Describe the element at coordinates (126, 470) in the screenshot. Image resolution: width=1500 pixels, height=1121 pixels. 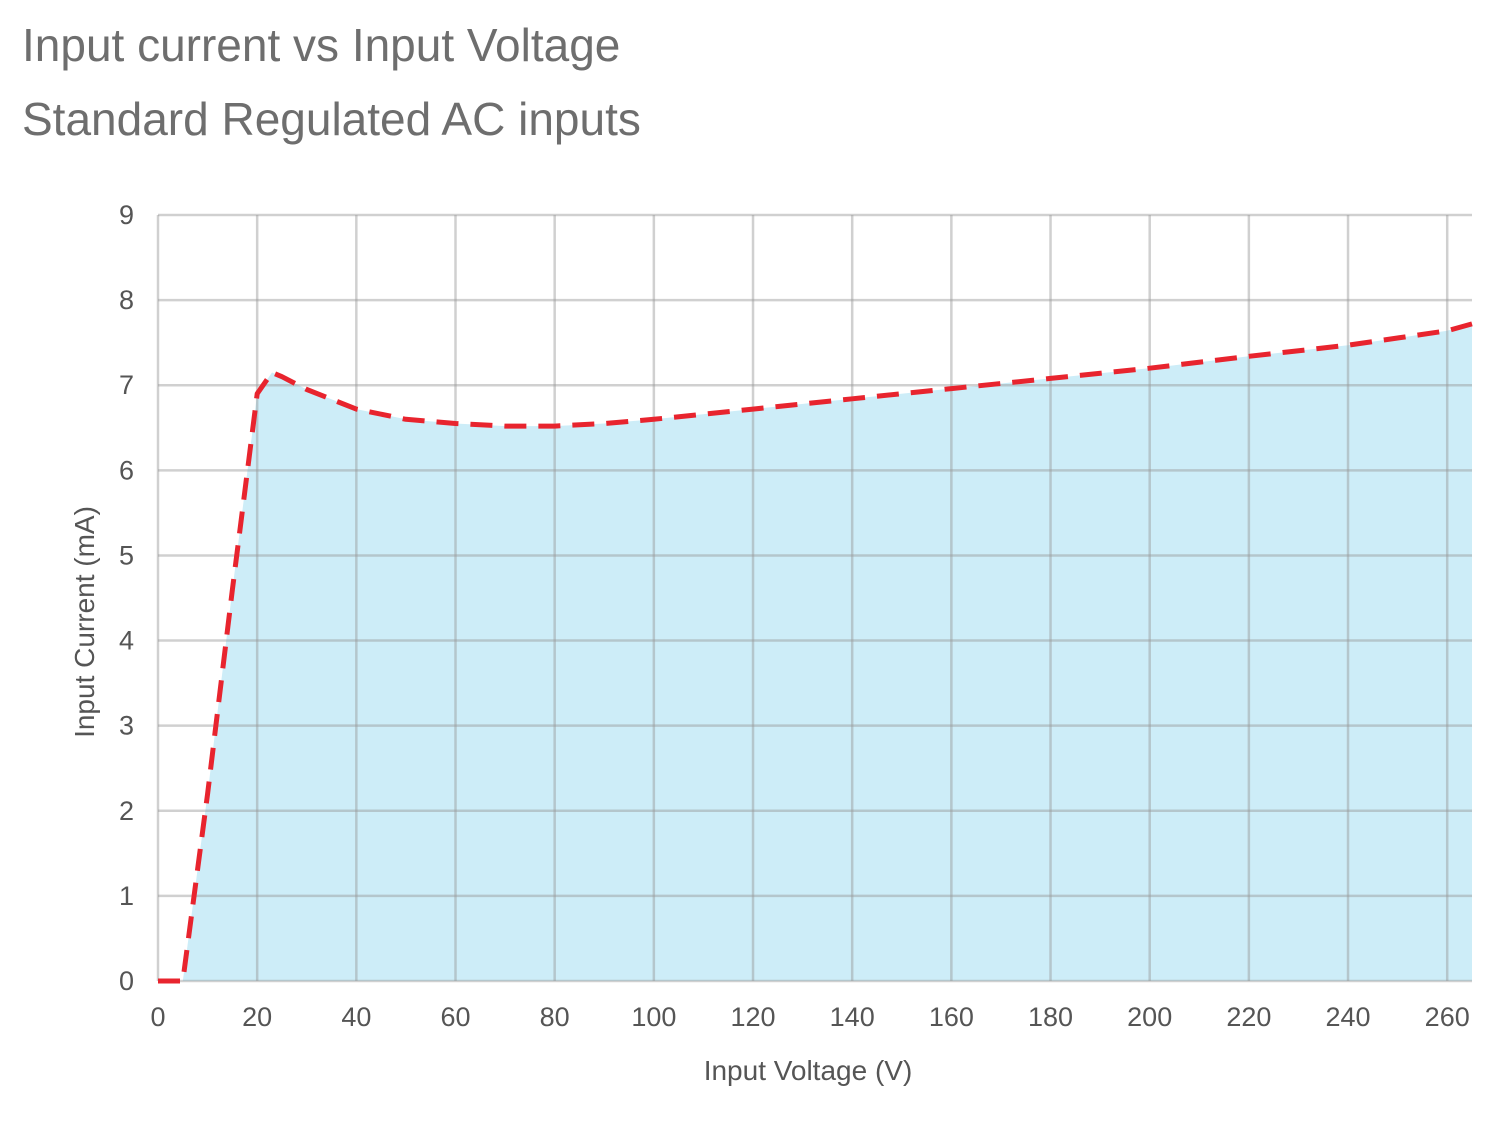
I see `y-tick-label-6: 6` at that location.